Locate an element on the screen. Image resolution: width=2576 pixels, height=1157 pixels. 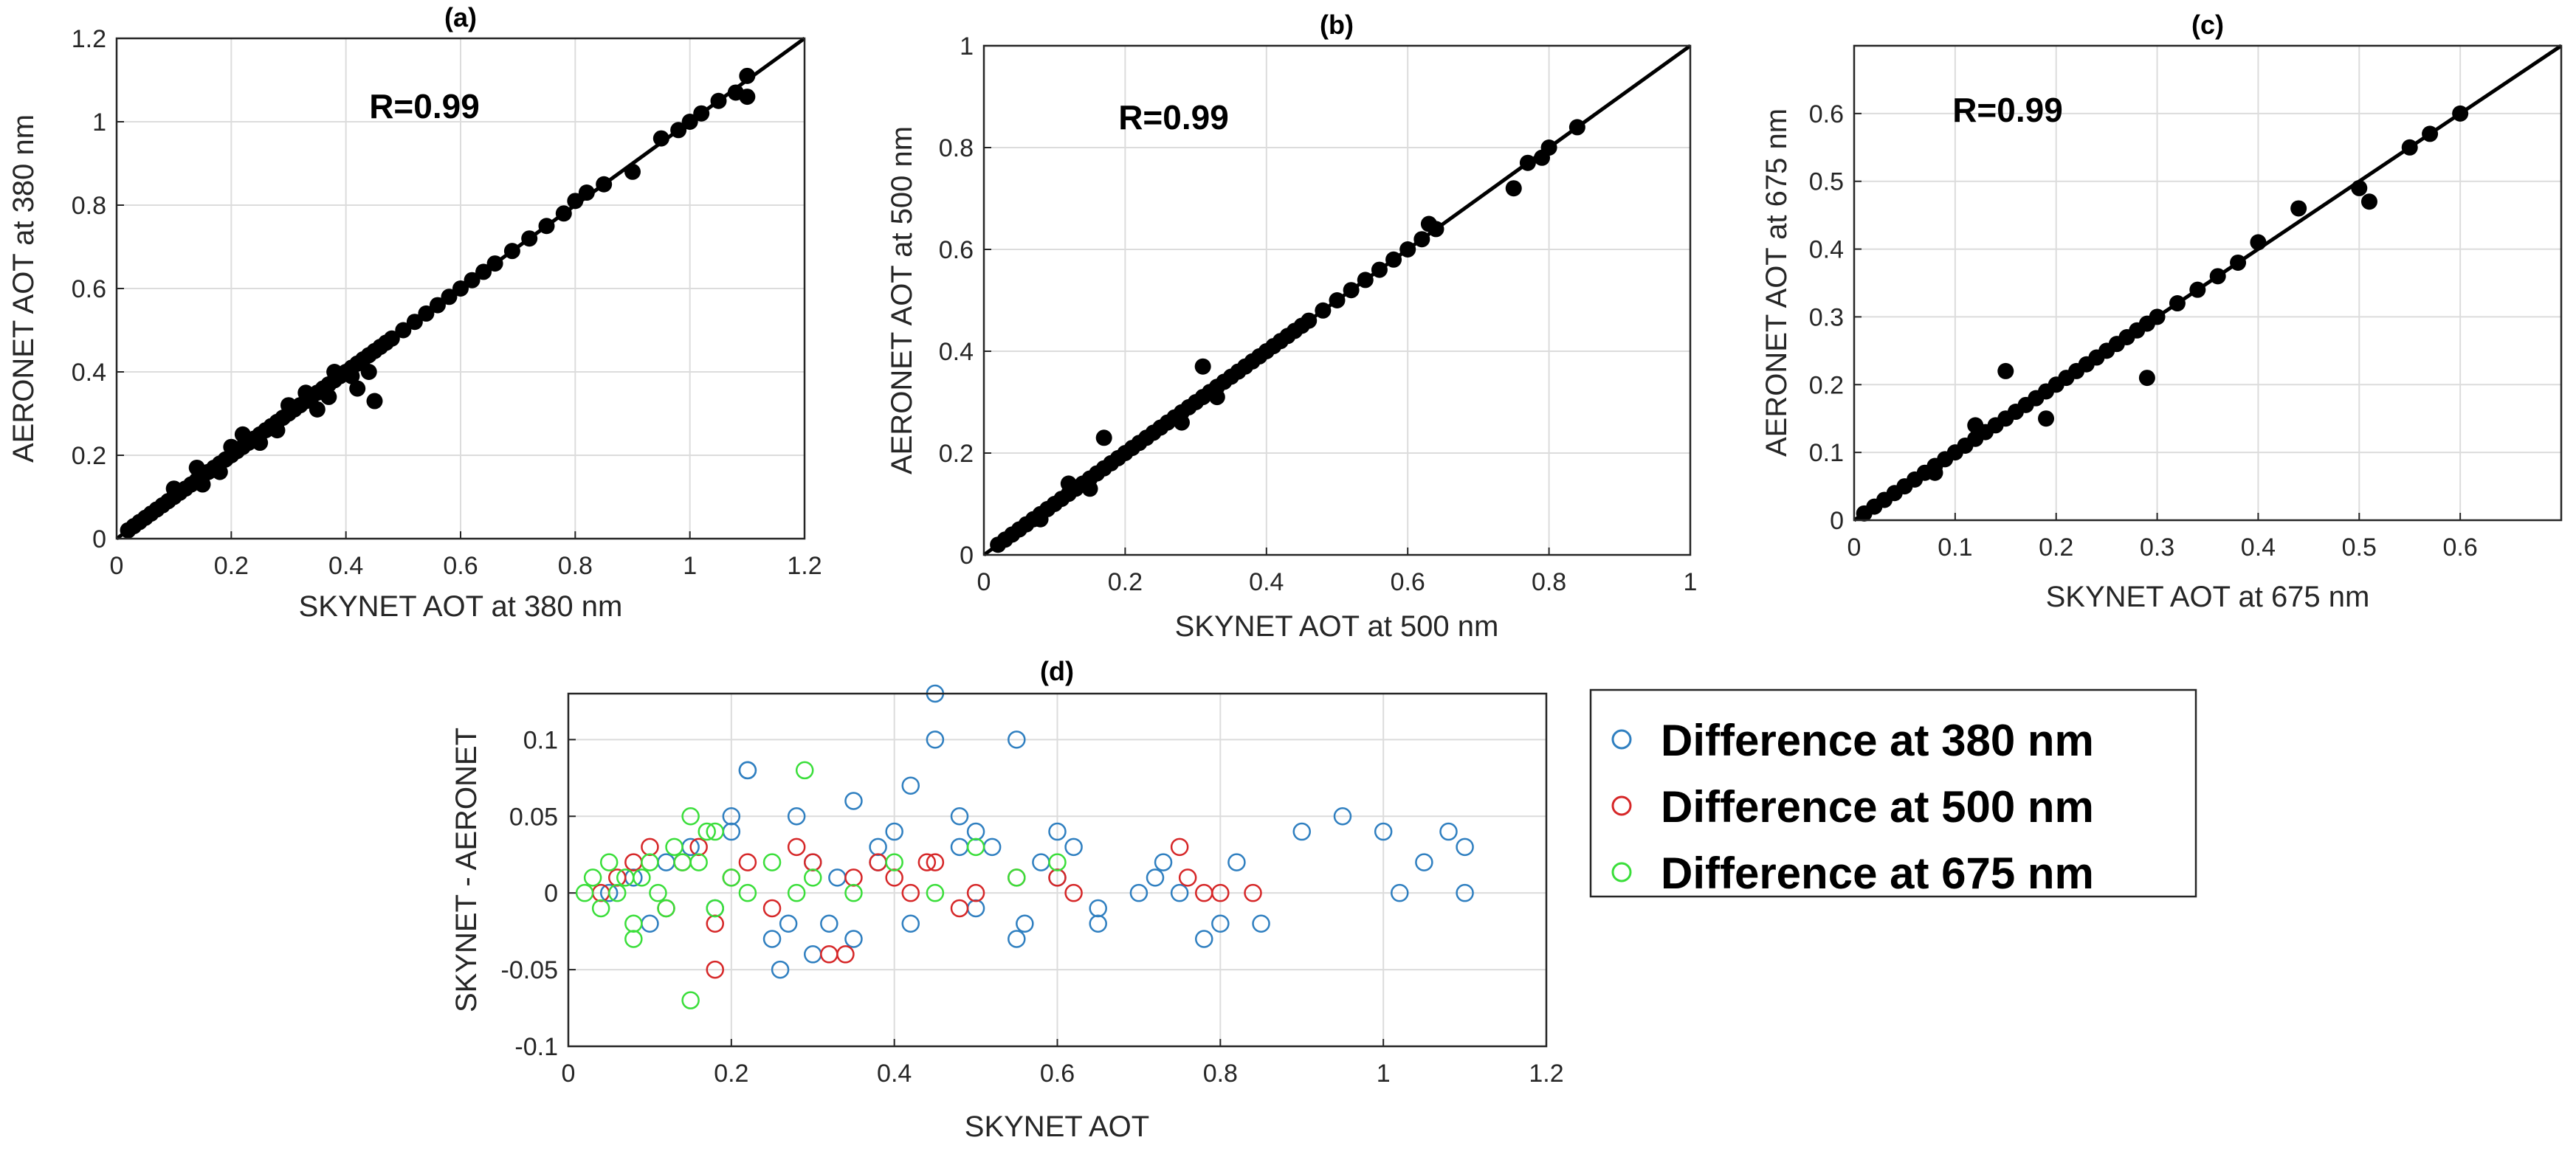
panel-d-y-tick-label: -0.1 is located at coordinates (536, 1047).